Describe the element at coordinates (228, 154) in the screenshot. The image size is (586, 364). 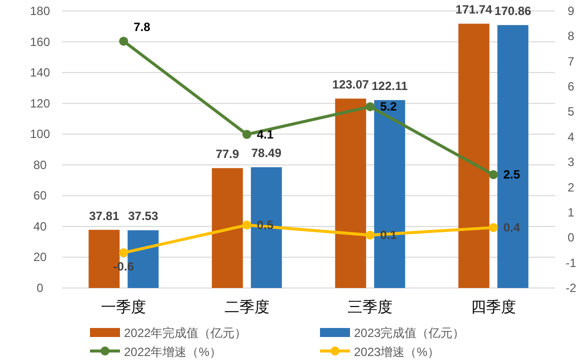
I see `data-label: 77.9` at that location.